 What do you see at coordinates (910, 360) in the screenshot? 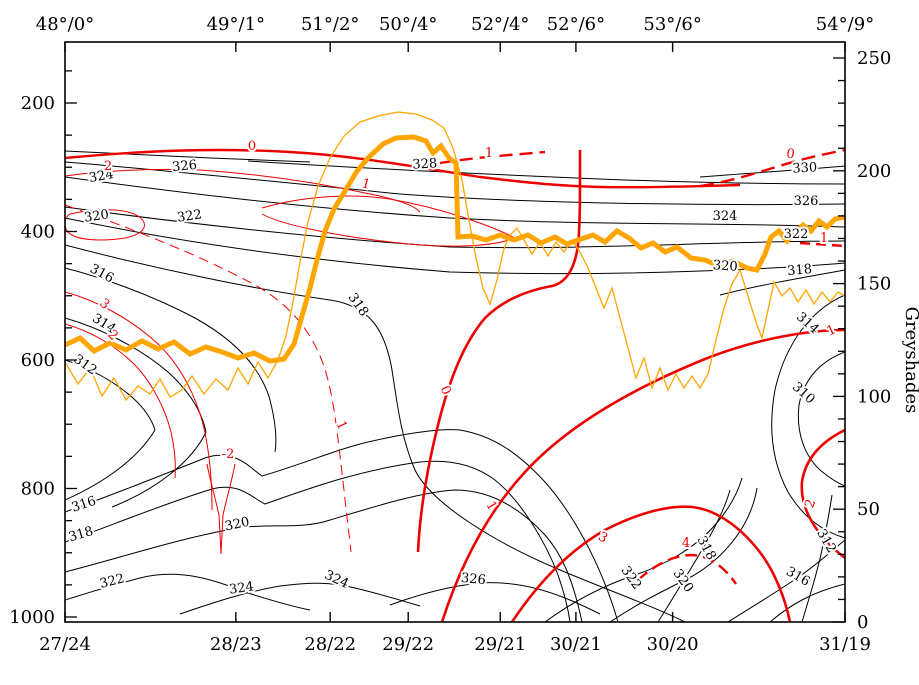
I see `right-axis-title: Greyshades` at bounding box center [910, 360].